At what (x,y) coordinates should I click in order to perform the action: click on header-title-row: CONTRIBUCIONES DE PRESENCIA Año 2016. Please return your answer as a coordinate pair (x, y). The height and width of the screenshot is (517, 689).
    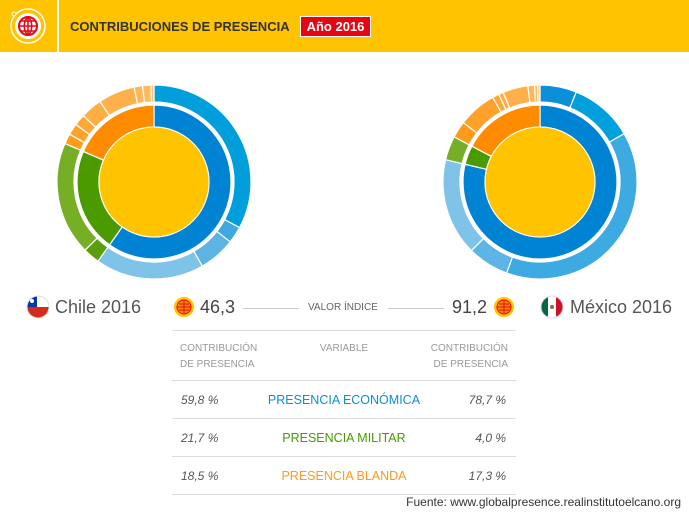
    Looking at the image, I should click on (221, 26).